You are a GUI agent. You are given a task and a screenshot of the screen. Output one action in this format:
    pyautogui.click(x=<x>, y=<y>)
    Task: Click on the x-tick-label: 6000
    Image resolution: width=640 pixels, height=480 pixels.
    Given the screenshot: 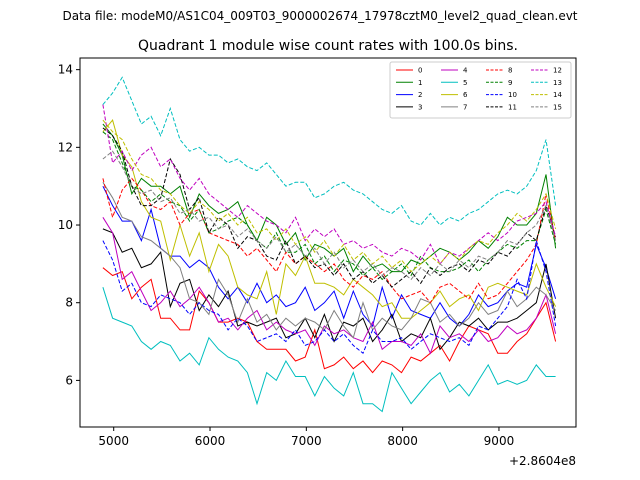 What is the action you would take?
    pyautogui.click(x=210, y=441)
    